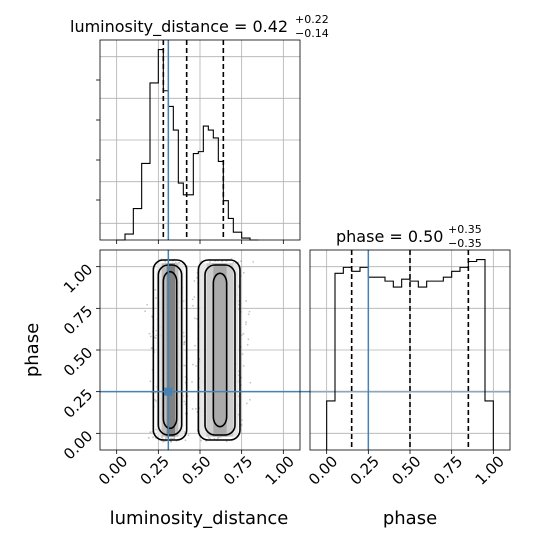  I want to click on d2-xtick-label-2: 0.50, so click(196, 470).